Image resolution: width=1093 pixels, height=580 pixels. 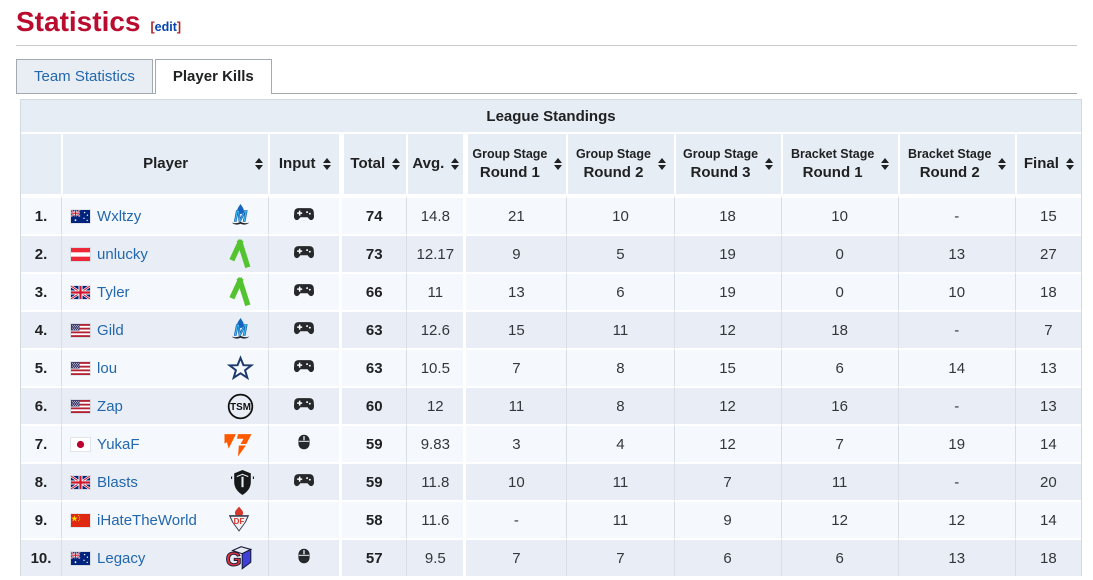 I want to click on player-link: Wxltzy, so click(x=119, y=216).